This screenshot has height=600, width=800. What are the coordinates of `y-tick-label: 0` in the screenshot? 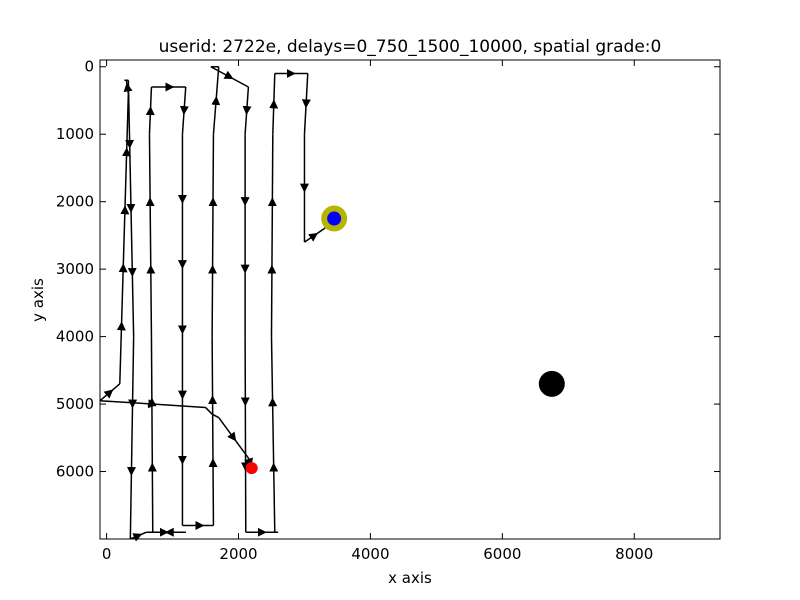 It's located at (89, 67).